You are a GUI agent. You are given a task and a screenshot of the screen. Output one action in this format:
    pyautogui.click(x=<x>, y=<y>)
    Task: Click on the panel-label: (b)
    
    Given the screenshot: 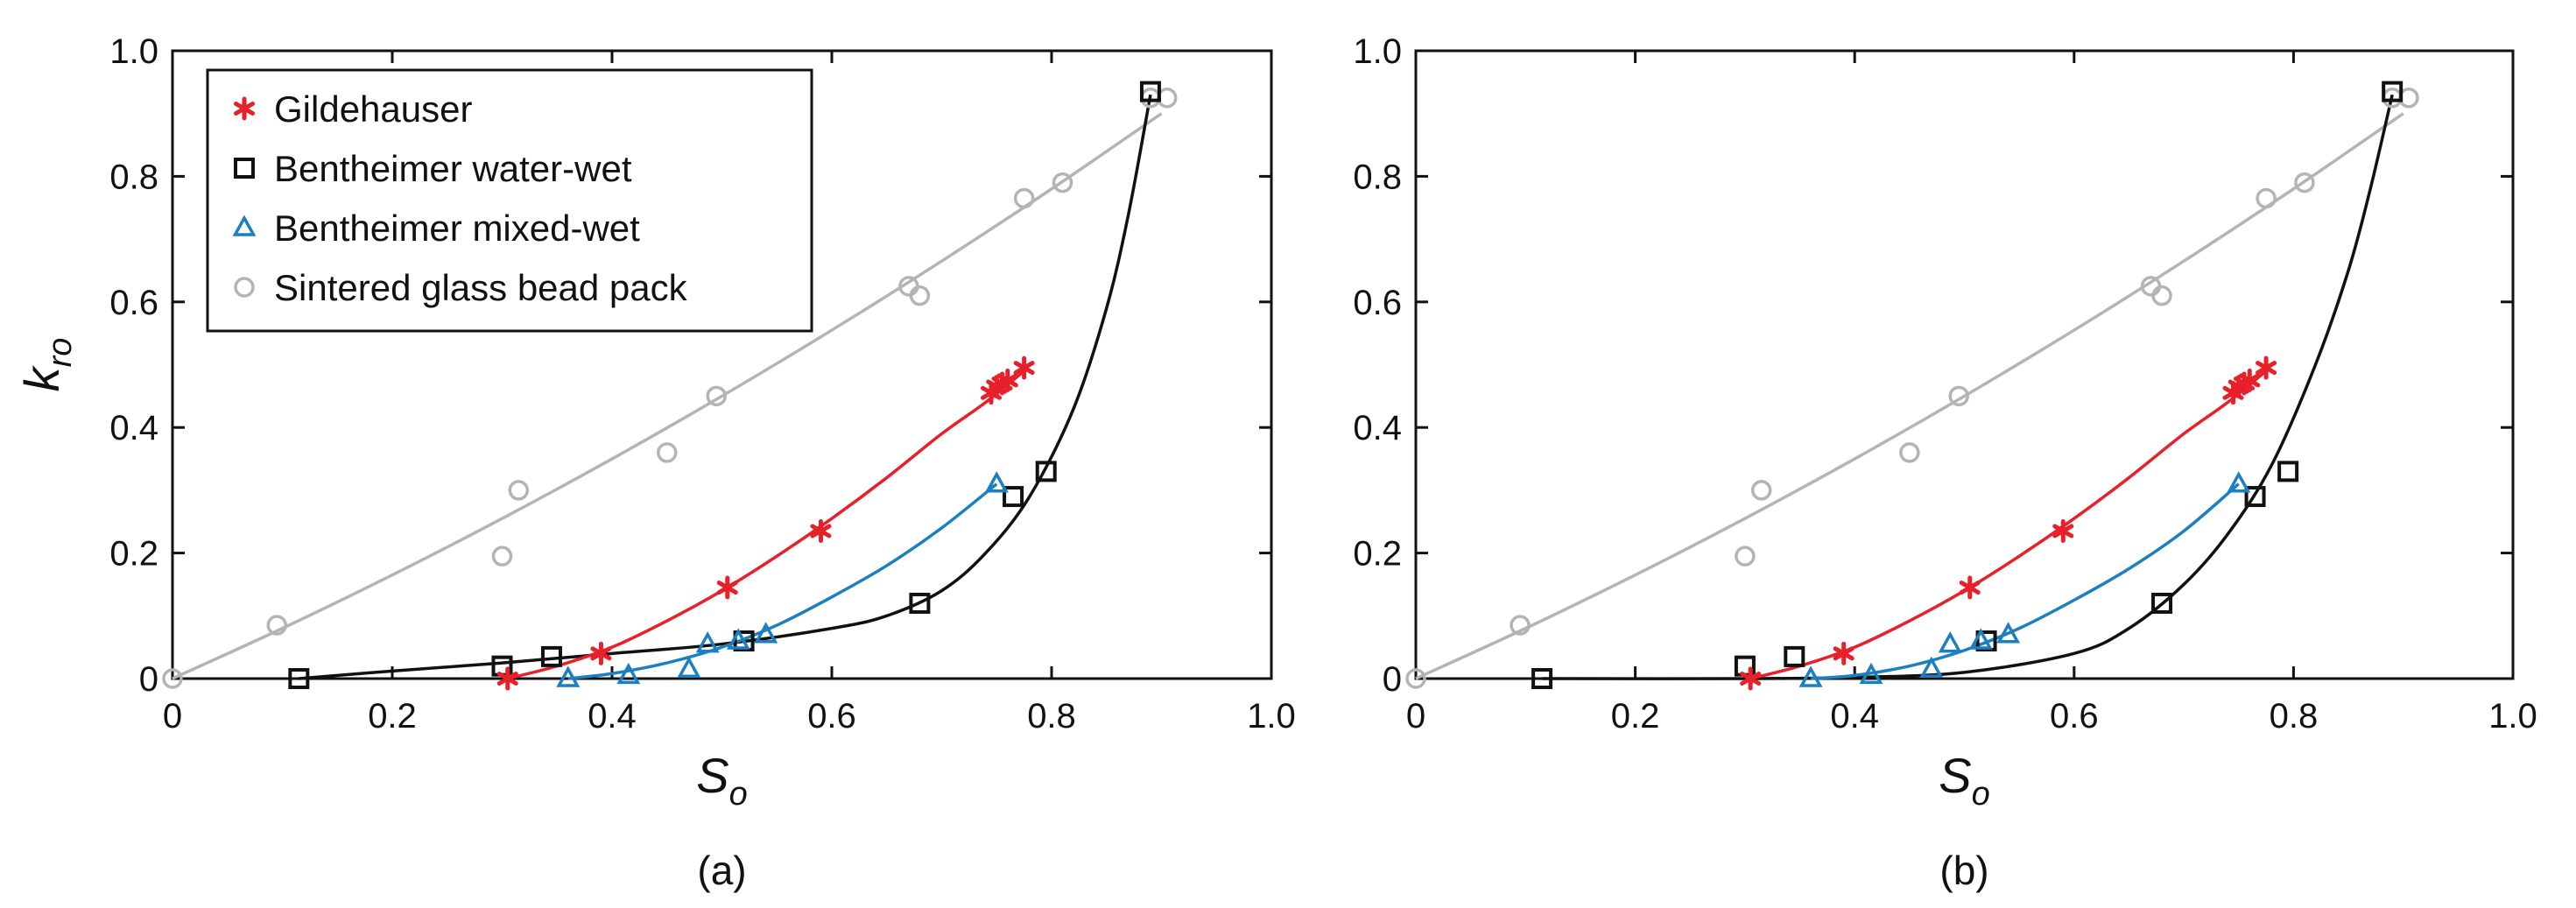 What is the action you would take?
    pyautogui.click(x=1963, y=870)
    